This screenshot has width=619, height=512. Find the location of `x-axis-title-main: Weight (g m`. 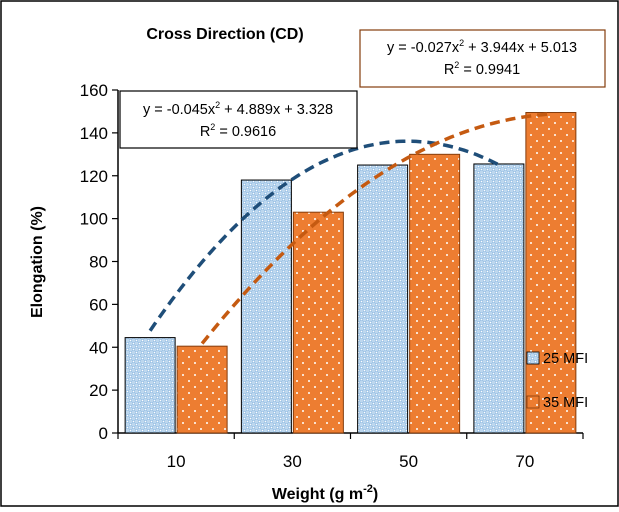

x-axis-title-main: Weight (g m is located at coordinates (317, 494).